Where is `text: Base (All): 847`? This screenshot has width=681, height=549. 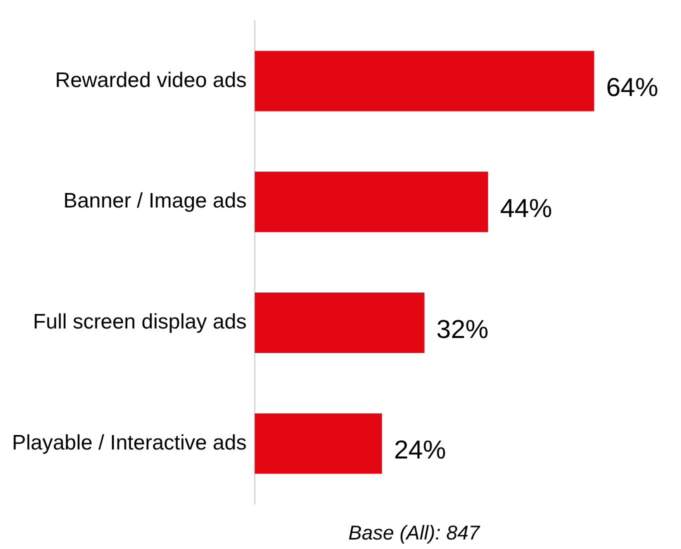 text: Base (All): 847 is located at coordinates (414, 533).